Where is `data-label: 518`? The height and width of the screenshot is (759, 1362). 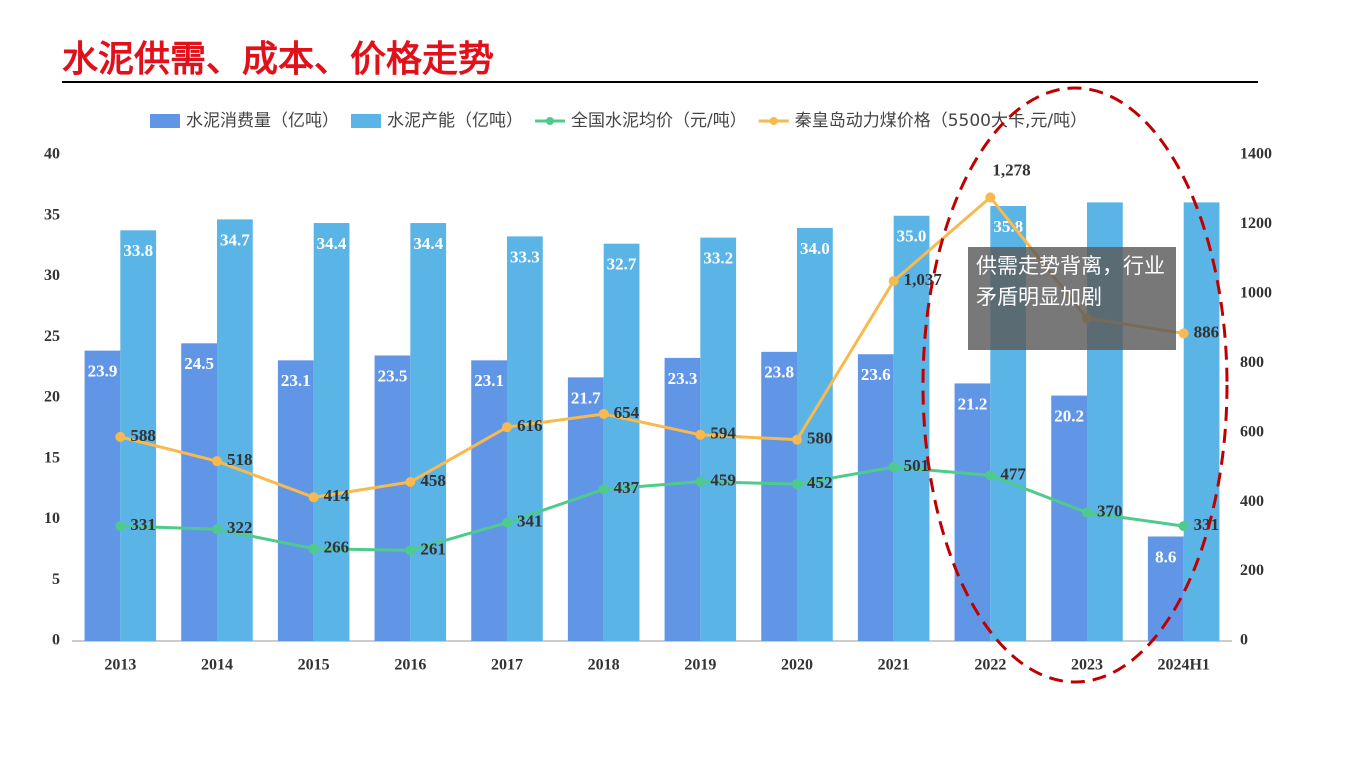
data-label: 518 is located at coordinates (240, 459).